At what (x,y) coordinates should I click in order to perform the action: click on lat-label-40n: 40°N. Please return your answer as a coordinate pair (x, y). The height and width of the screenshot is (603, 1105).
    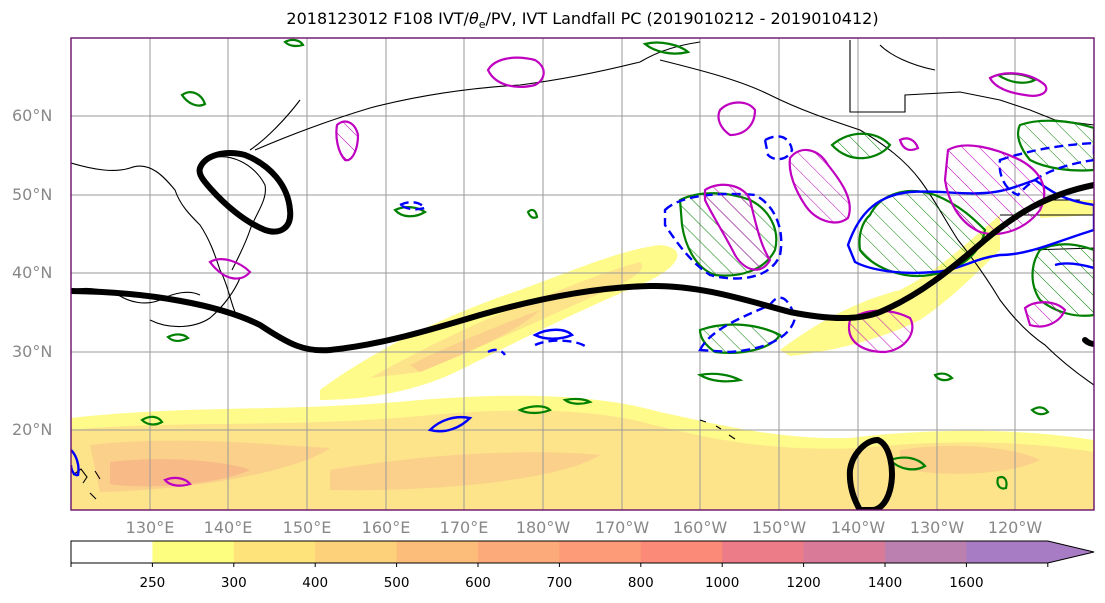
    Looking at the image, I should click on (32, 272).